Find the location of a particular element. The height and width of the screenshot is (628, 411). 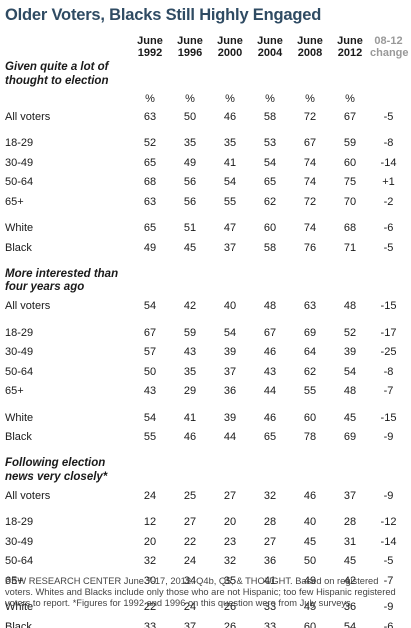

cell-value: 47 is located at coordinates (230, 228).